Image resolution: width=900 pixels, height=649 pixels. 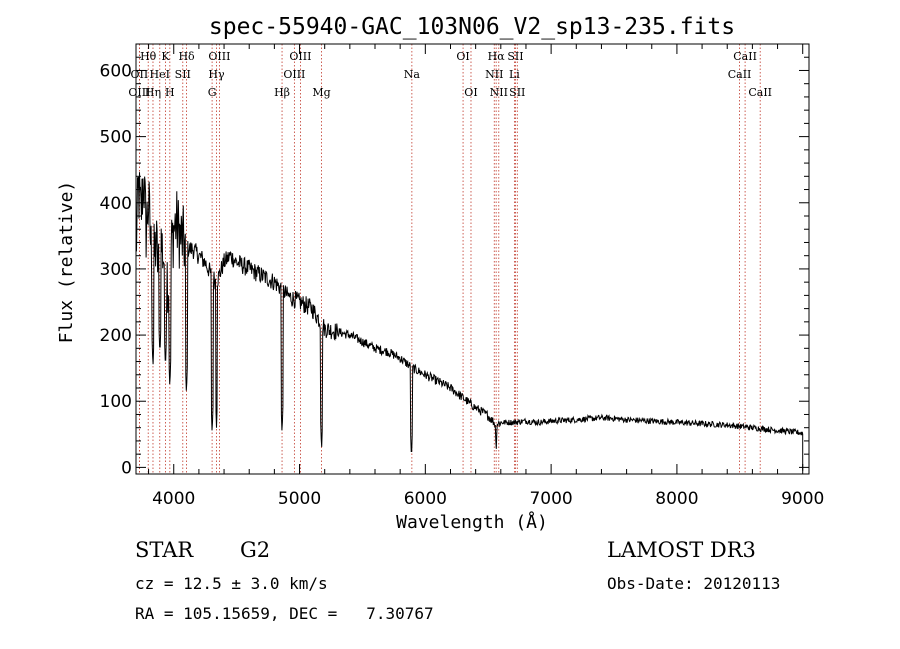 I want to click on x-tick-label: 4000, so click(x=173, y=499).